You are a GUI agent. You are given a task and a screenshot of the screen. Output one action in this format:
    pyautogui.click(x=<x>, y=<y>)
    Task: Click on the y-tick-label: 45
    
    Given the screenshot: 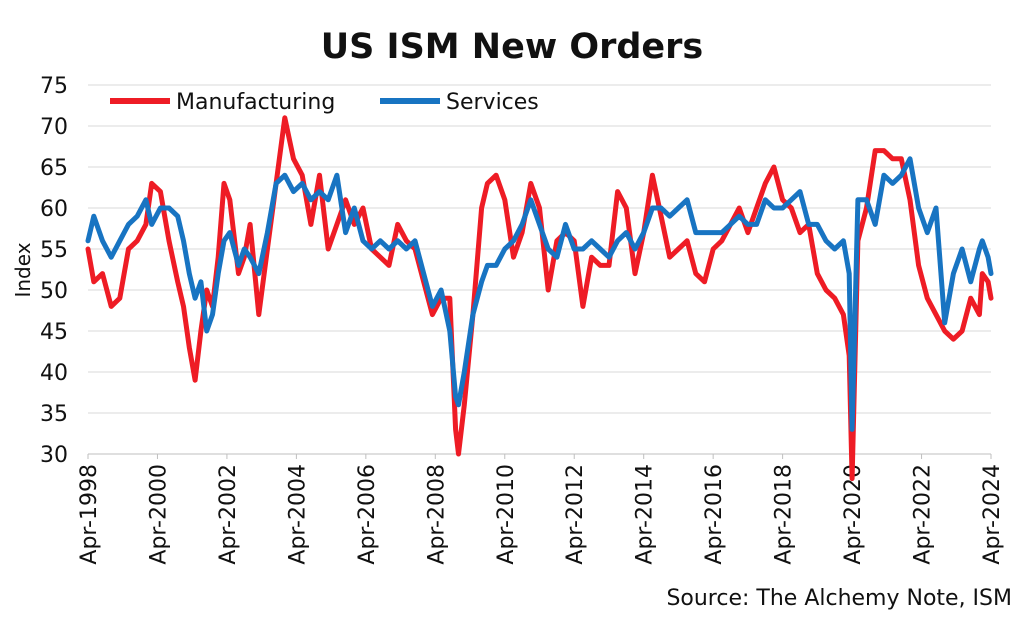 What is the action you would take?
    pyautogui.click(x=54, y=332)
    